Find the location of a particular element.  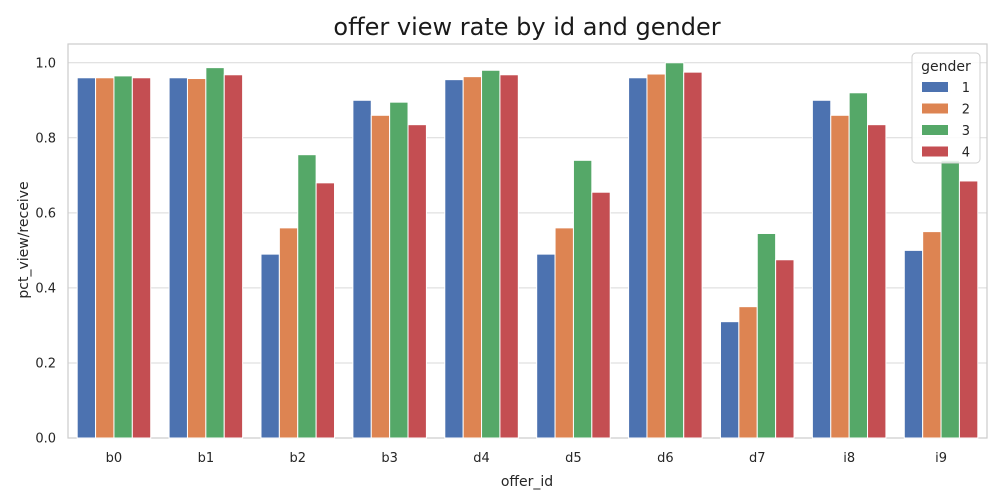

y-tick-label: 0.0 is located at coordinates (45, 439).